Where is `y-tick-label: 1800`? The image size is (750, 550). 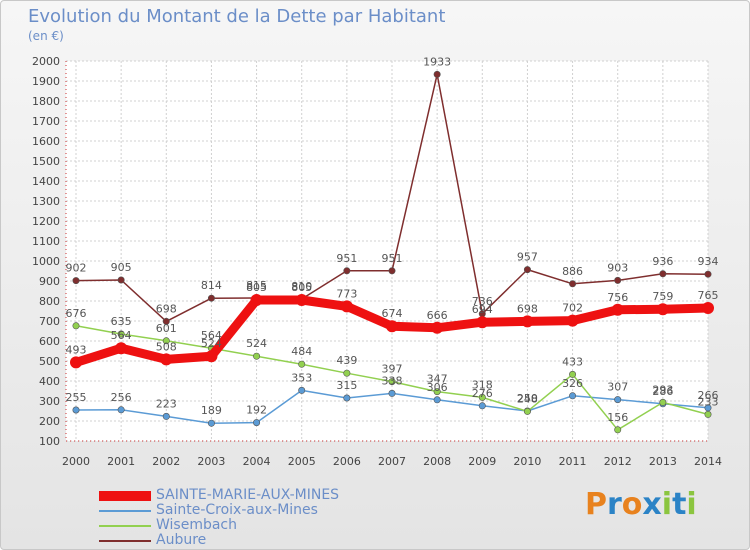 y-tick-label: 1800 is located at coordinates (46, 101).